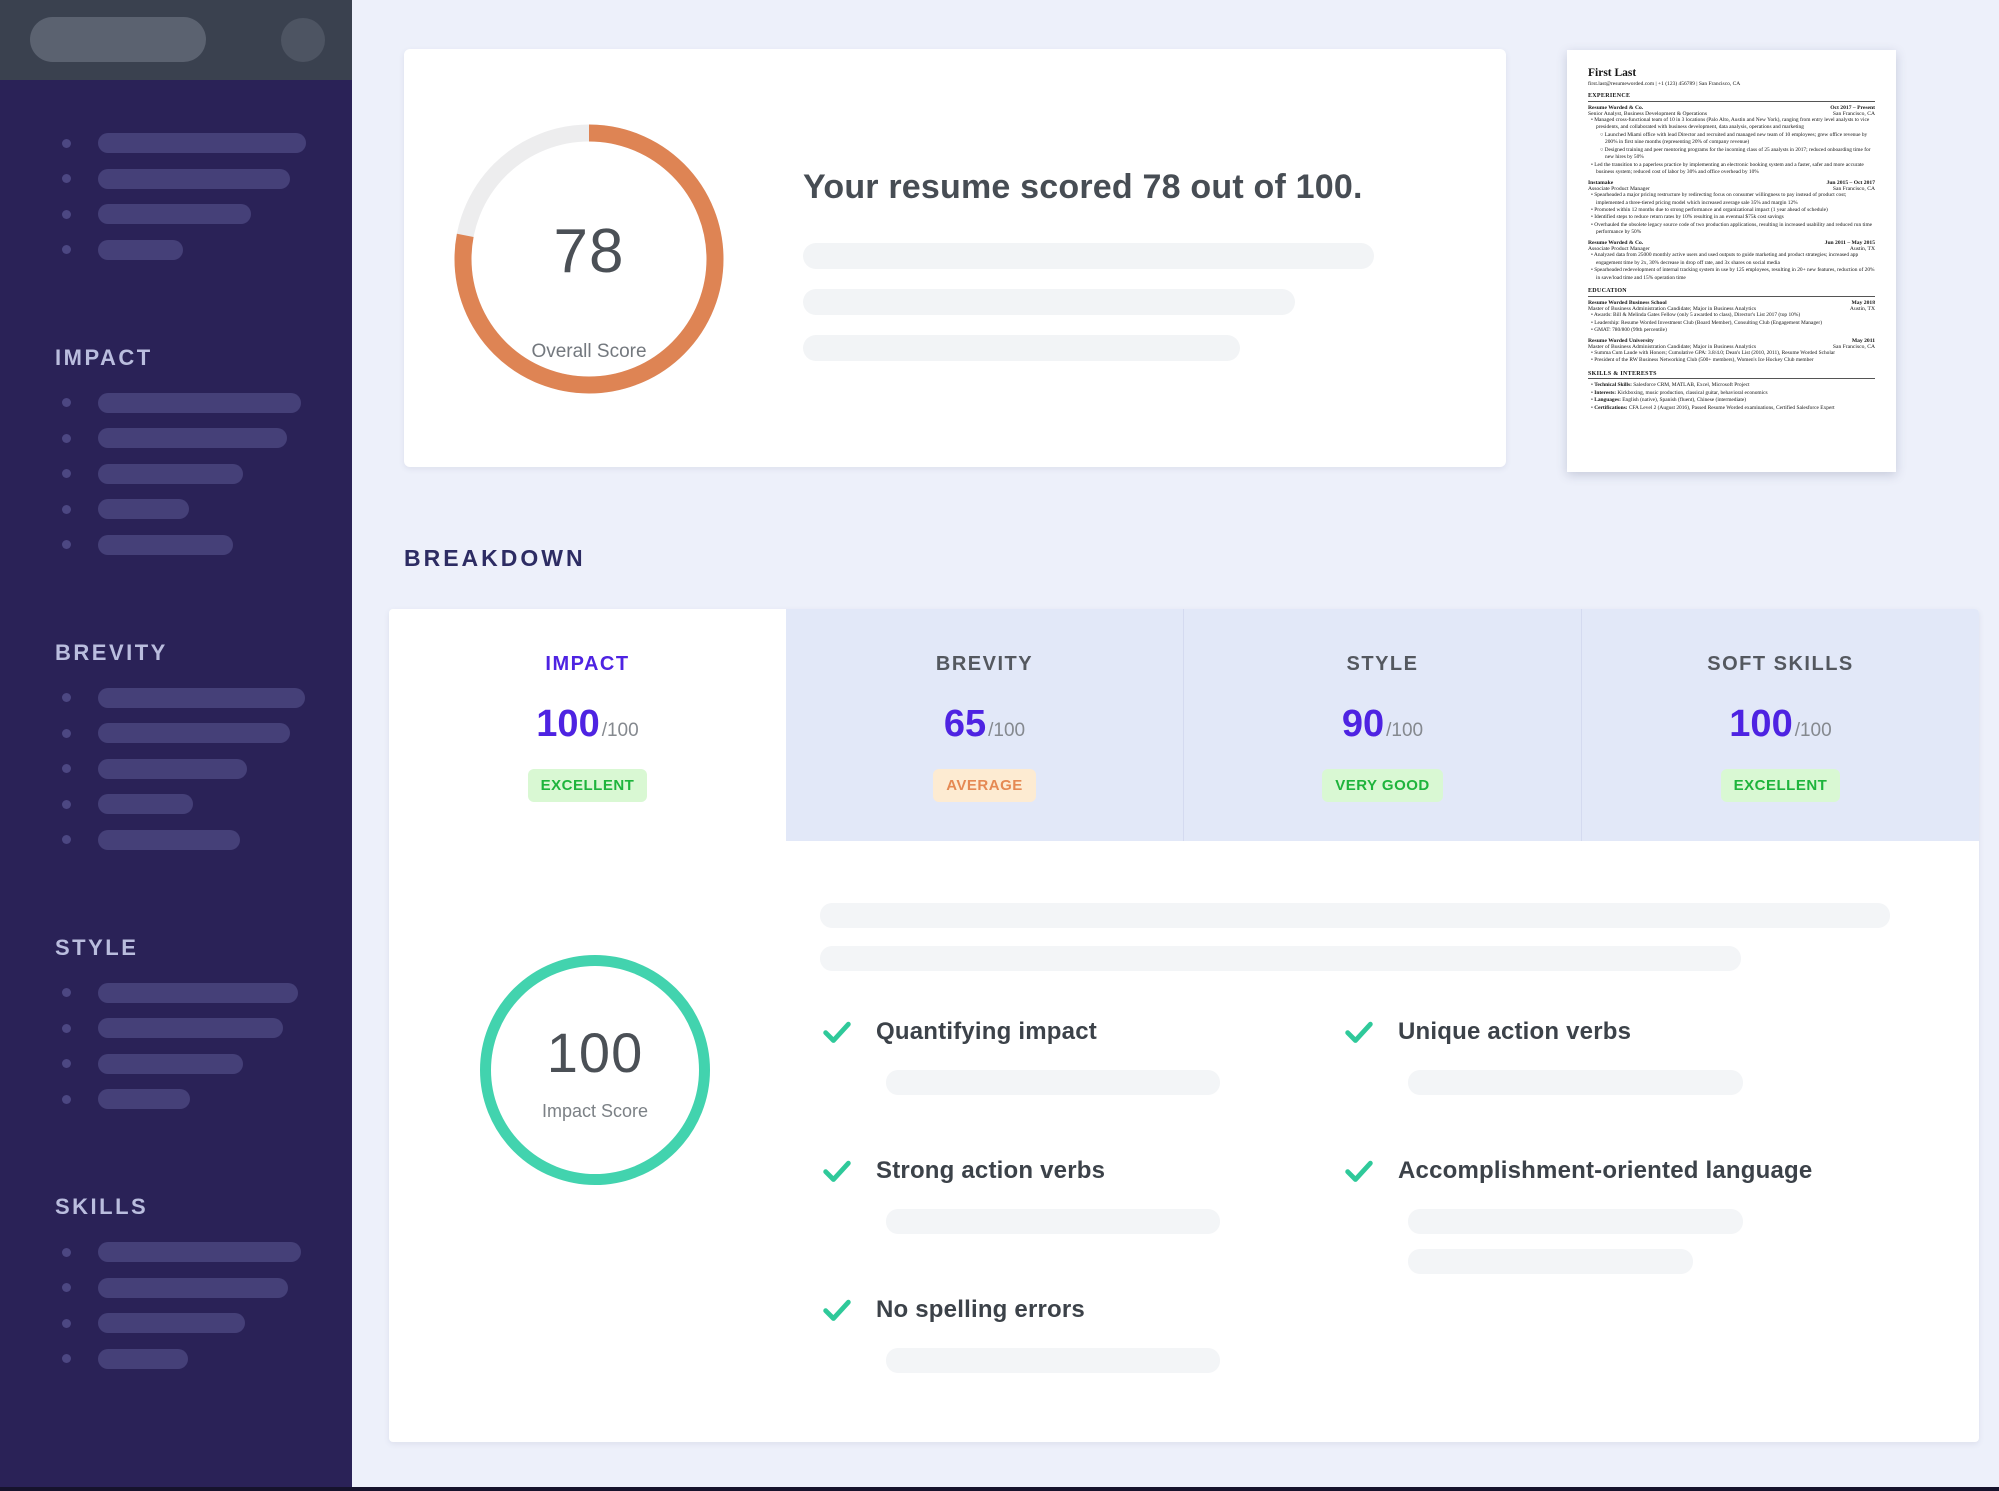  I want to click on check-line: Quantifying impact, so click(1081, 1032).